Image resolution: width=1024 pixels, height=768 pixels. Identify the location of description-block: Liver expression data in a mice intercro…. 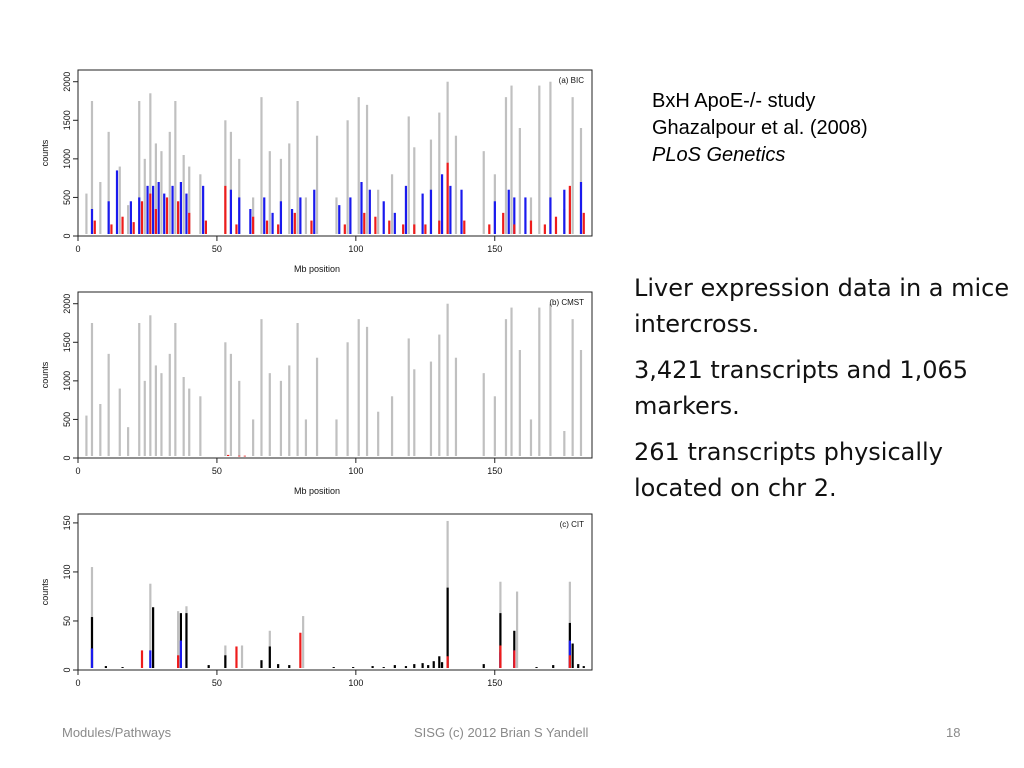
(824, 393).